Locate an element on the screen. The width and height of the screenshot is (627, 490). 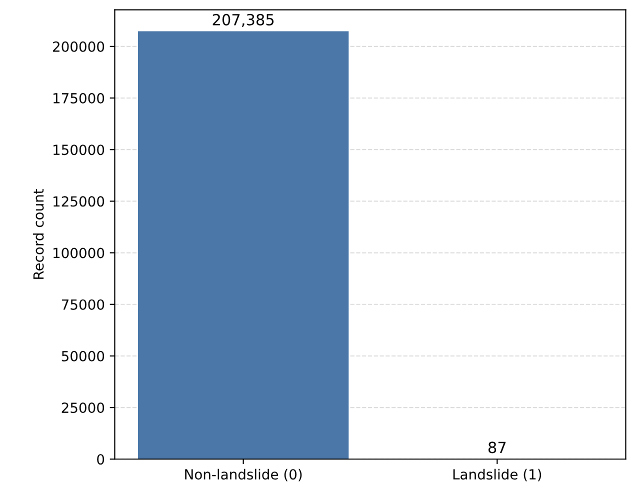
x-tick-label: Non-landslide (0) is located at coordinates (243, 475).